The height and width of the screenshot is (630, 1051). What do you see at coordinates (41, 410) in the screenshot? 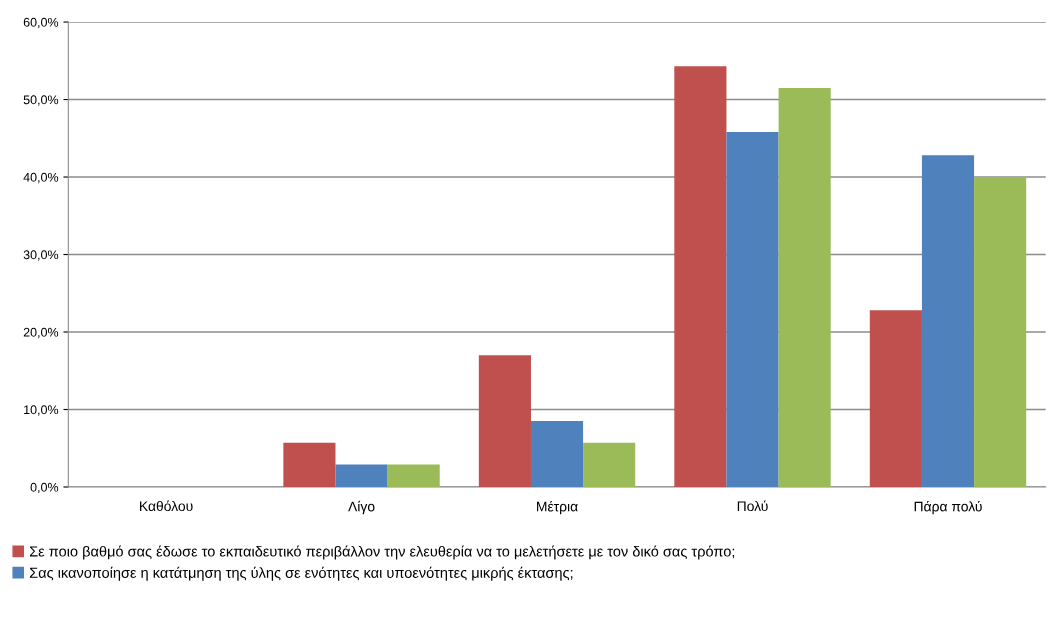
I see `y-tick-label: 10,0%` at bounding box center [41, 410].